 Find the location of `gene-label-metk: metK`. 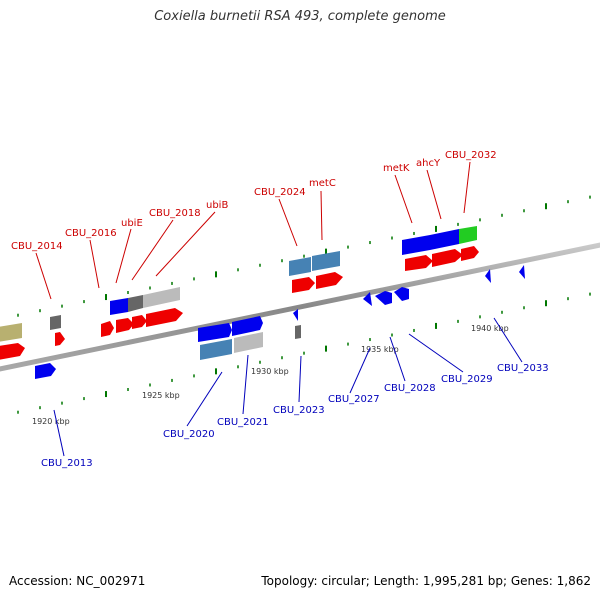

gene-label-metk: metK is located at coordinates (396, 168).